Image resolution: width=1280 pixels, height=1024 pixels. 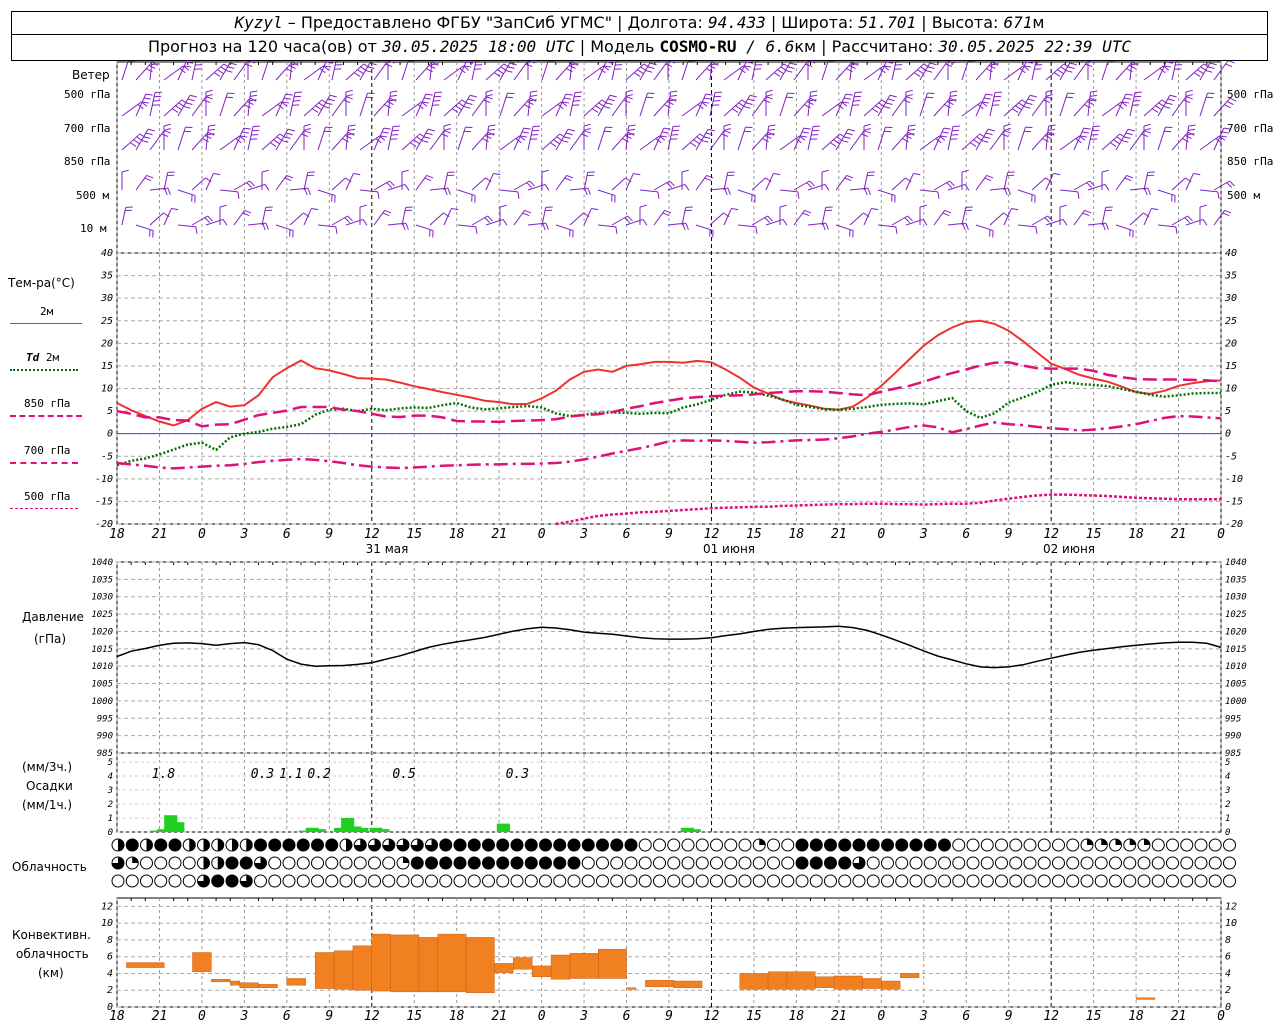 What do you see at coordinates (102, 563) in the screenshot?
I see `y-tick-label: 1040` at bounding box center [102, 563].